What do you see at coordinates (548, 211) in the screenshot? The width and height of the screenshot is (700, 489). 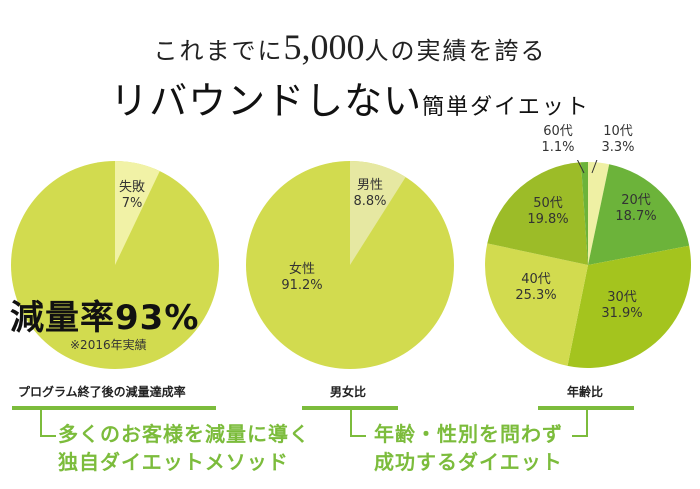 I see `pie3-label-50s: 50代 19.8%` at bounding box center [548, 211].